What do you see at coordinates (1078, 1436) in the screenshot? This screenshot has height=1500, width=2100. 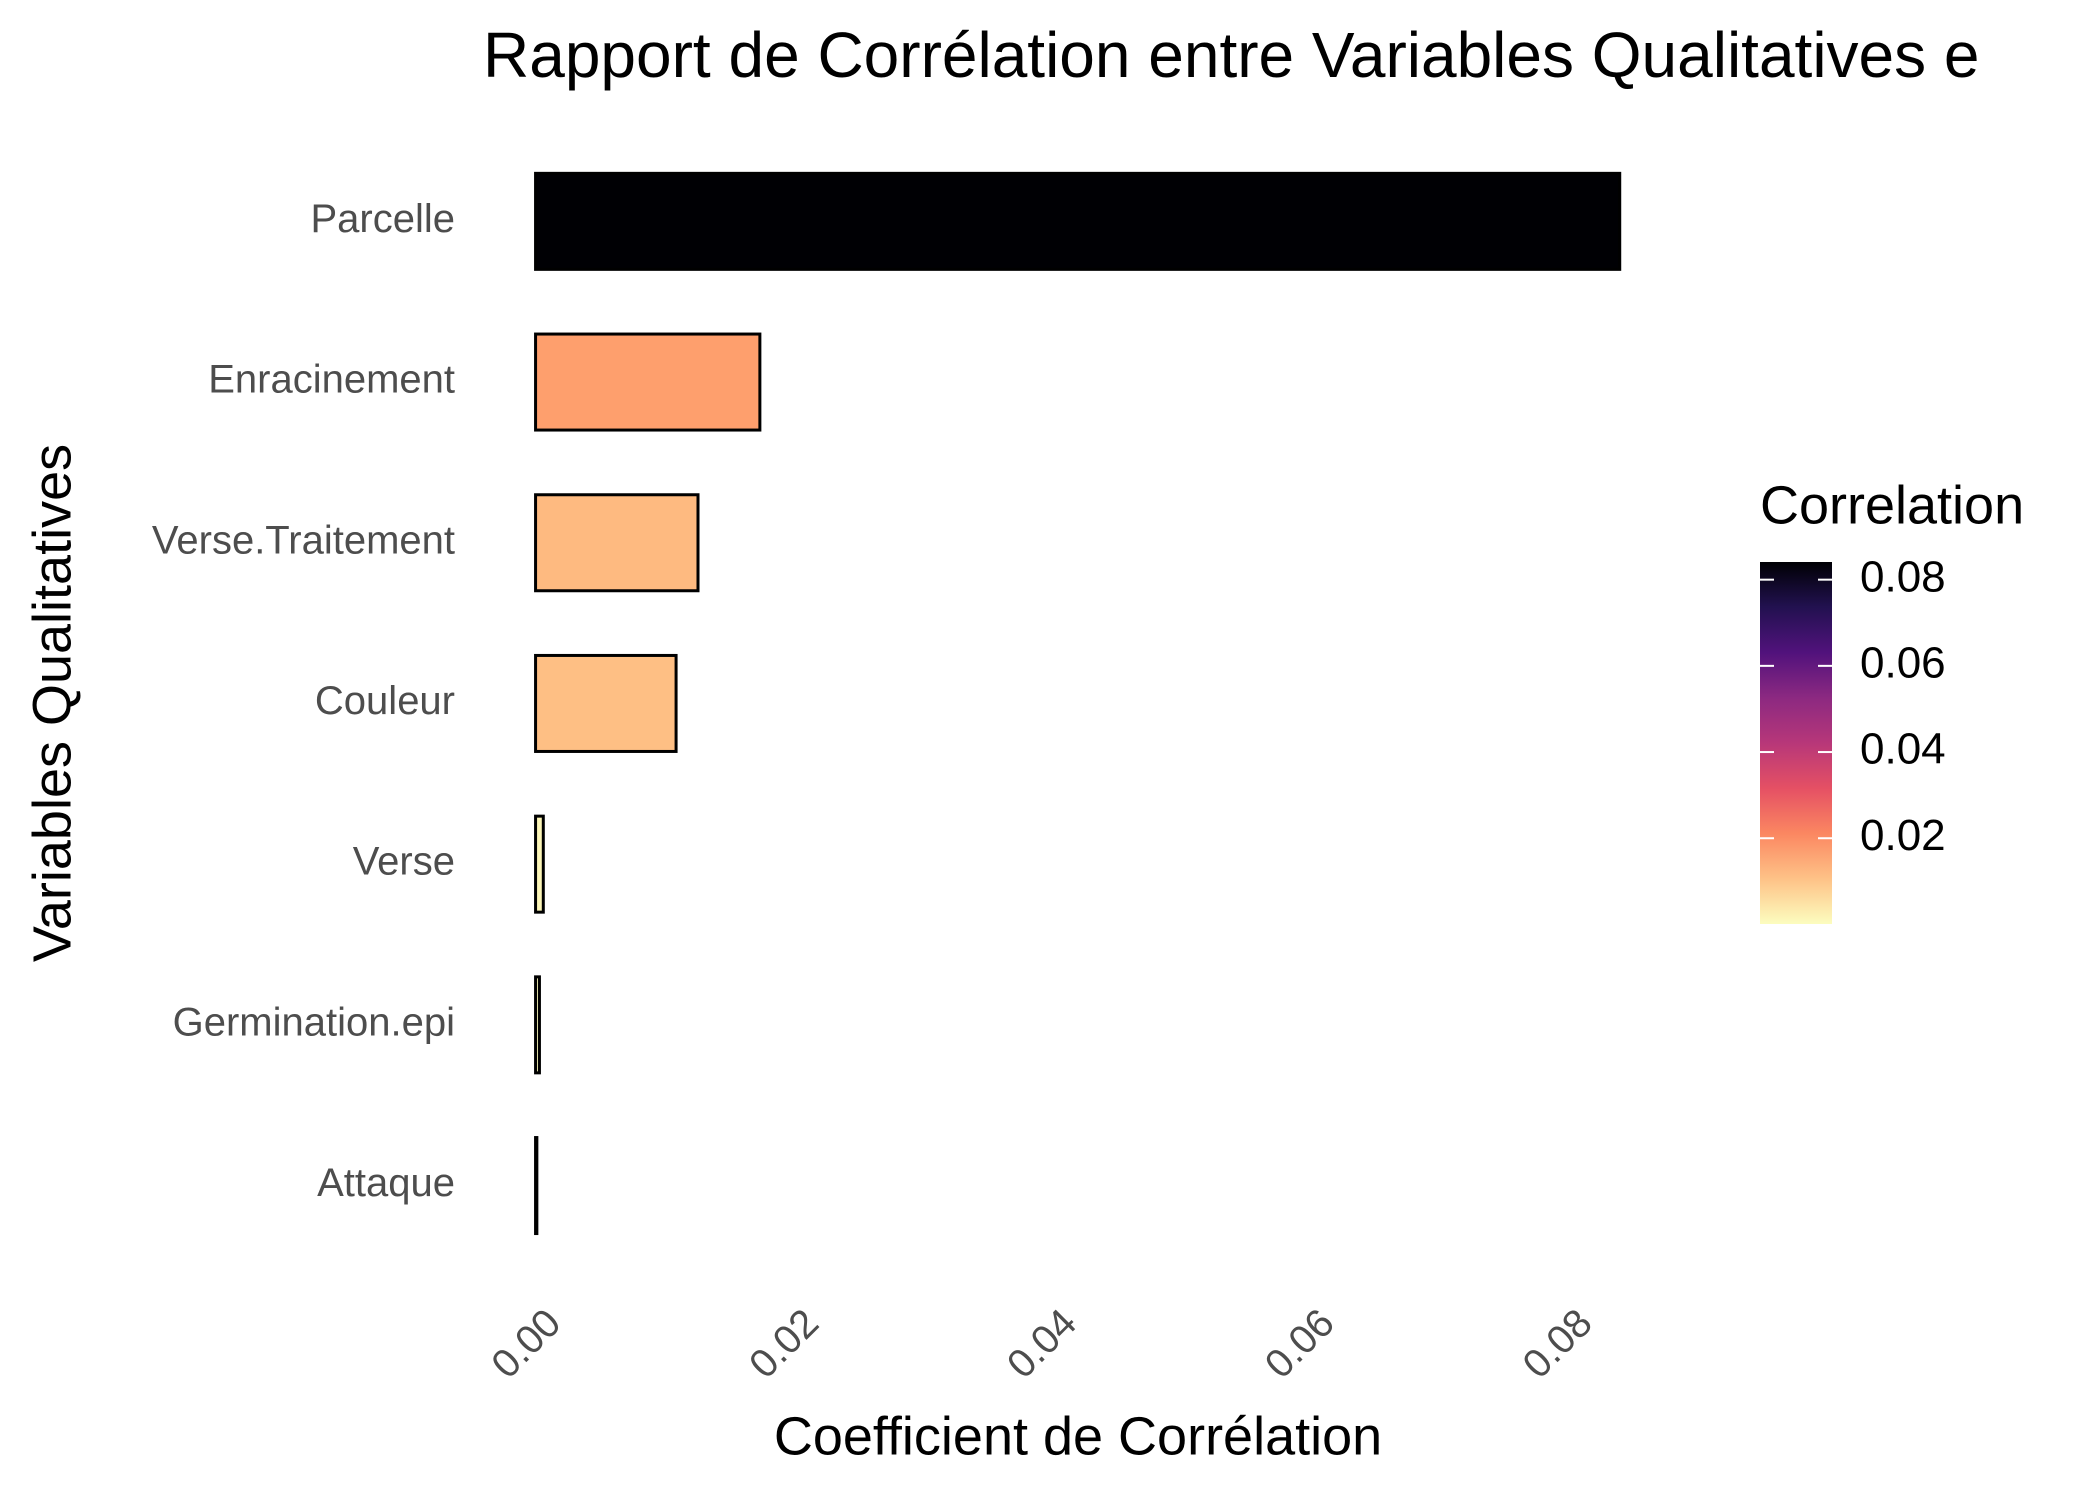 I see `x-axis-title: Coefficient de Corrélation` at bounding box center [1078, 1436].